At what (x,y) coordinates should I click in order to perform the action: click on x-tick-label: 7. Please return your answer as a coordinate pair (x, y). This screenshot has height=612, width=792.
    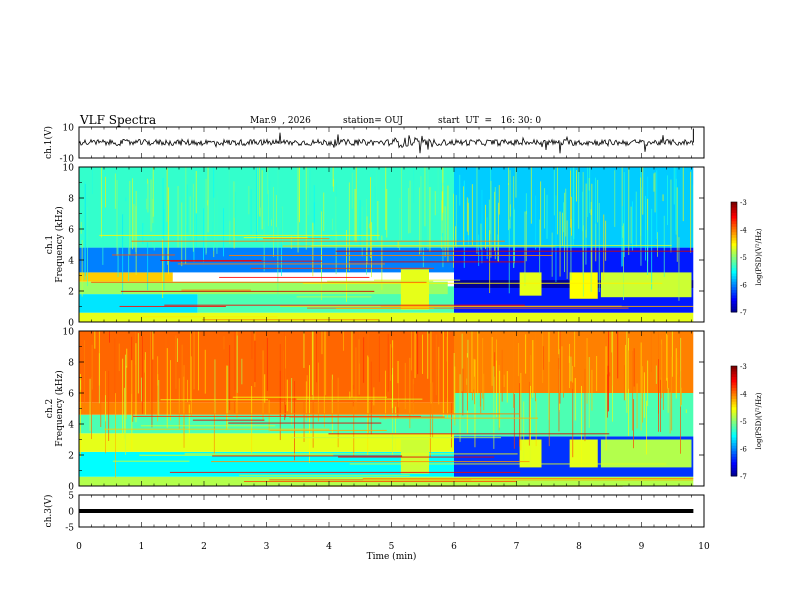
    Looking at the image, I should click on (517, 547).